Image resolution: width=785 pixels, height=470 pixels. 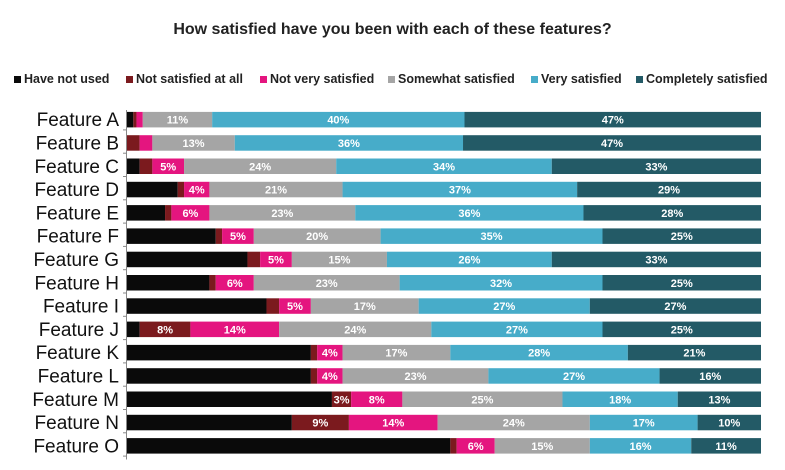 I want to click on data-label: 15%, so click(x=339, y=260).